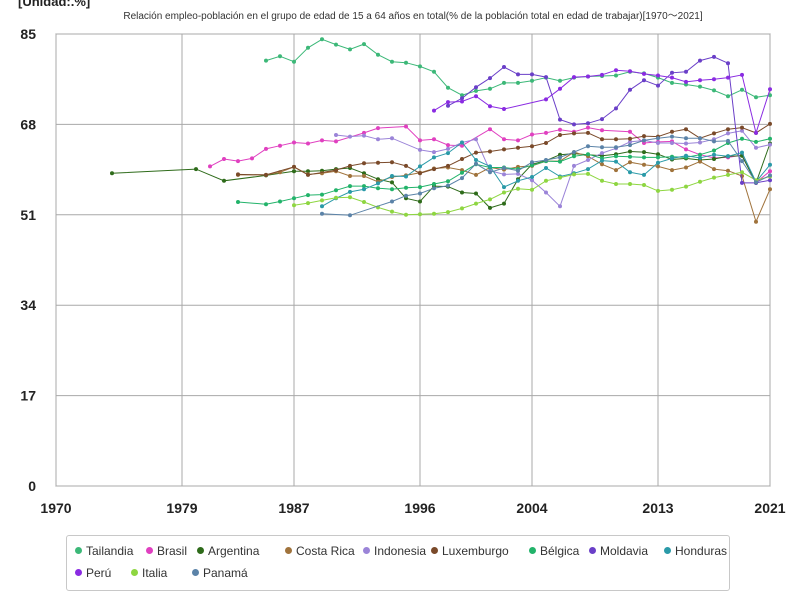  I want to click on unit-label: [Unidad:.%], so click(54, 4).